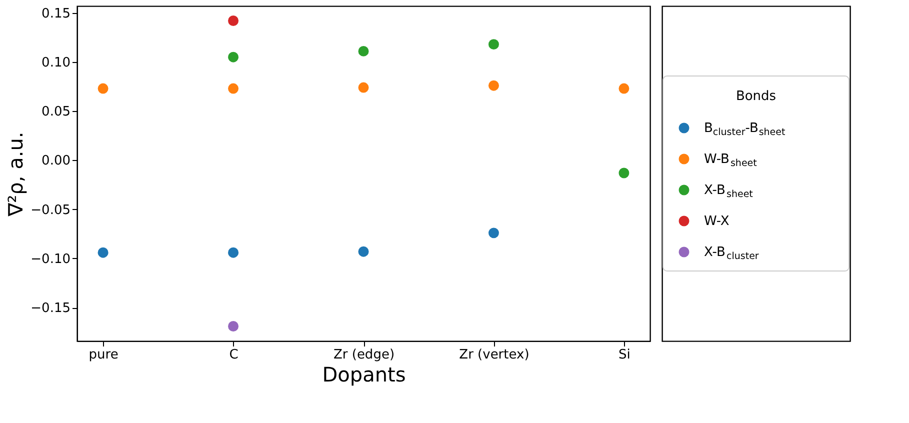  What do you see at coordinates (364, 374) in the screenshot?
I see `x-axis-title: Dopants` at bounding box center [364, 374].